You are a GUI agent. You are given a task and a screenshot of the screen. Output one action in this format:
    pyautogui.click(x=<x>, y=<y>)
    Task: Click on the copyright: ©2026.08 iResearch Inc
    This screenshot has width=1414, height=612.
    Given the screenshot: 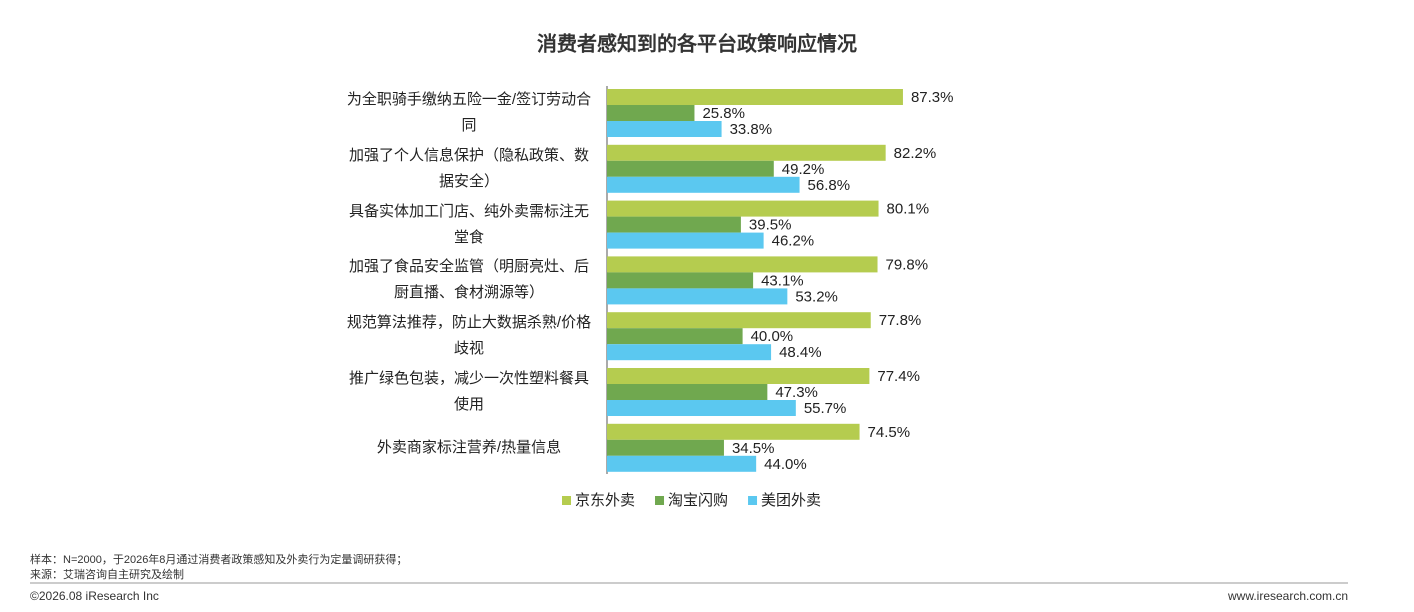 What is the action you would take?
    pyautogui.click(x=94, y=596)
    